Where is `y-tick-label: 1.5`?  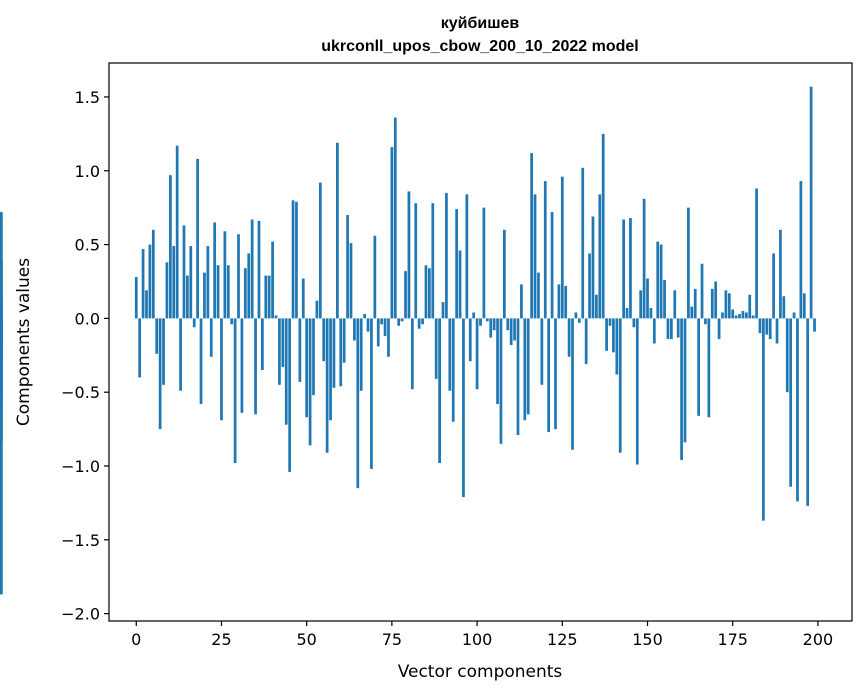
y-tick-label: 1.5 is located at coordinates (87, 97).